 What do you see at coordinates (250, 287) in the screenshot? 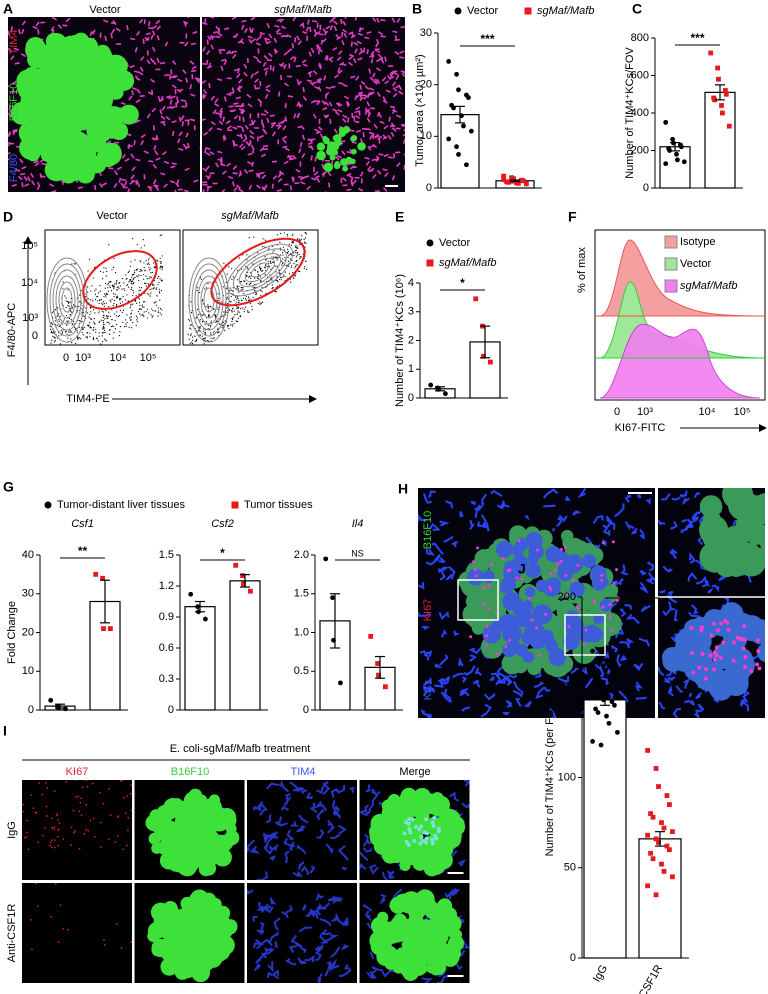
I see `plot-frame` at bounding box center [250, 287].